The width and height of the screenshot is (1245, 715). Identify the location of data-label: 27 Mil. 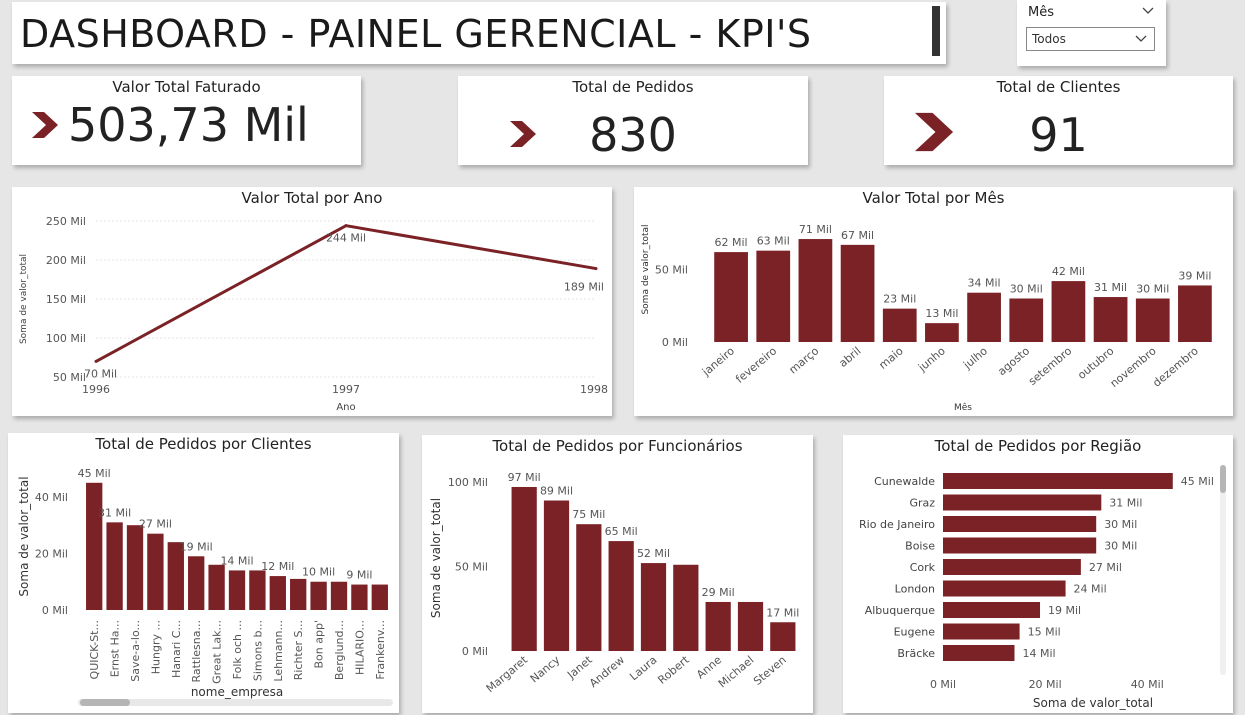
(1105, 567).